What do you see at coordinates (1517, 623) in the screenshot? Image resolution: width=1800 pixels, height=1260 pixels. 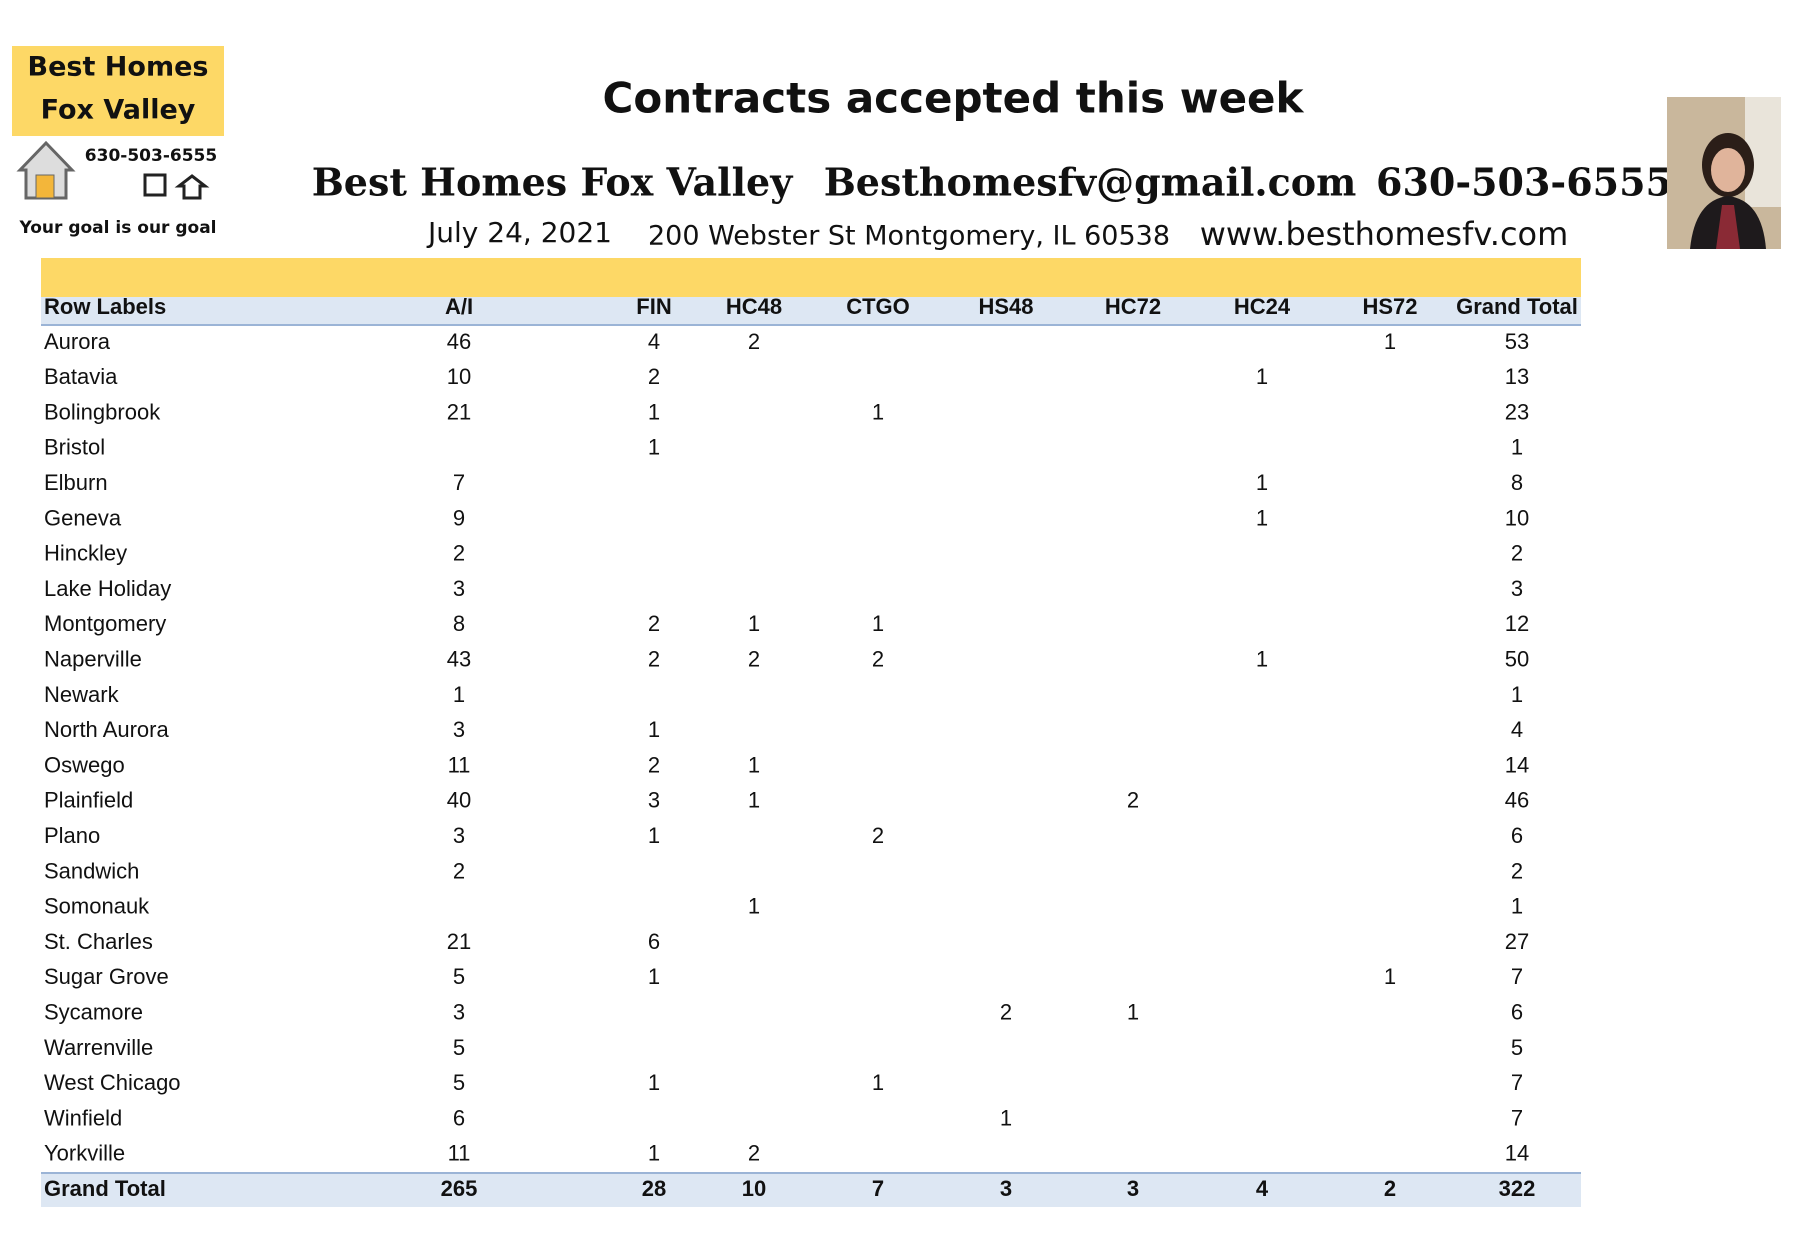 I see `row-cell: 12` at bounding box center [1517, 623].